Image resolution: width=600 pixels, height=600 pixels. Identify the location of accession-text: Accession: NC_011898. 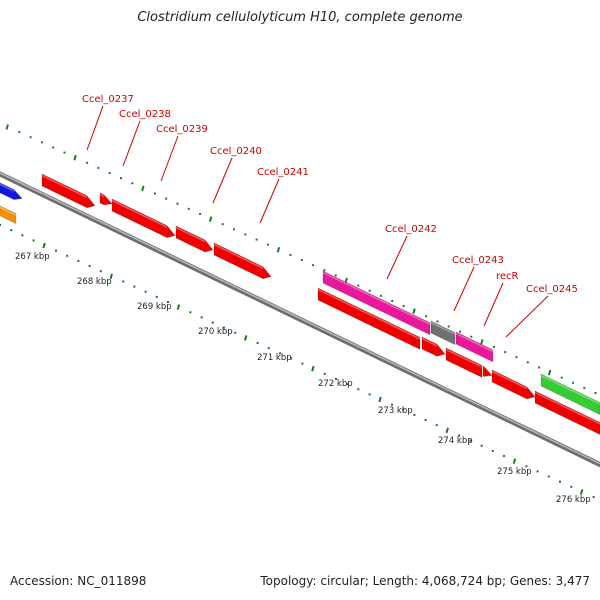
(78, 581).